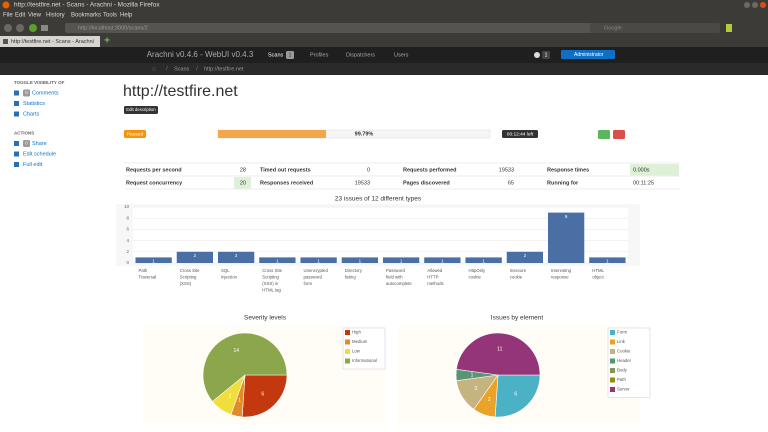  I want to click on menu-item: File, so click(8, 16).